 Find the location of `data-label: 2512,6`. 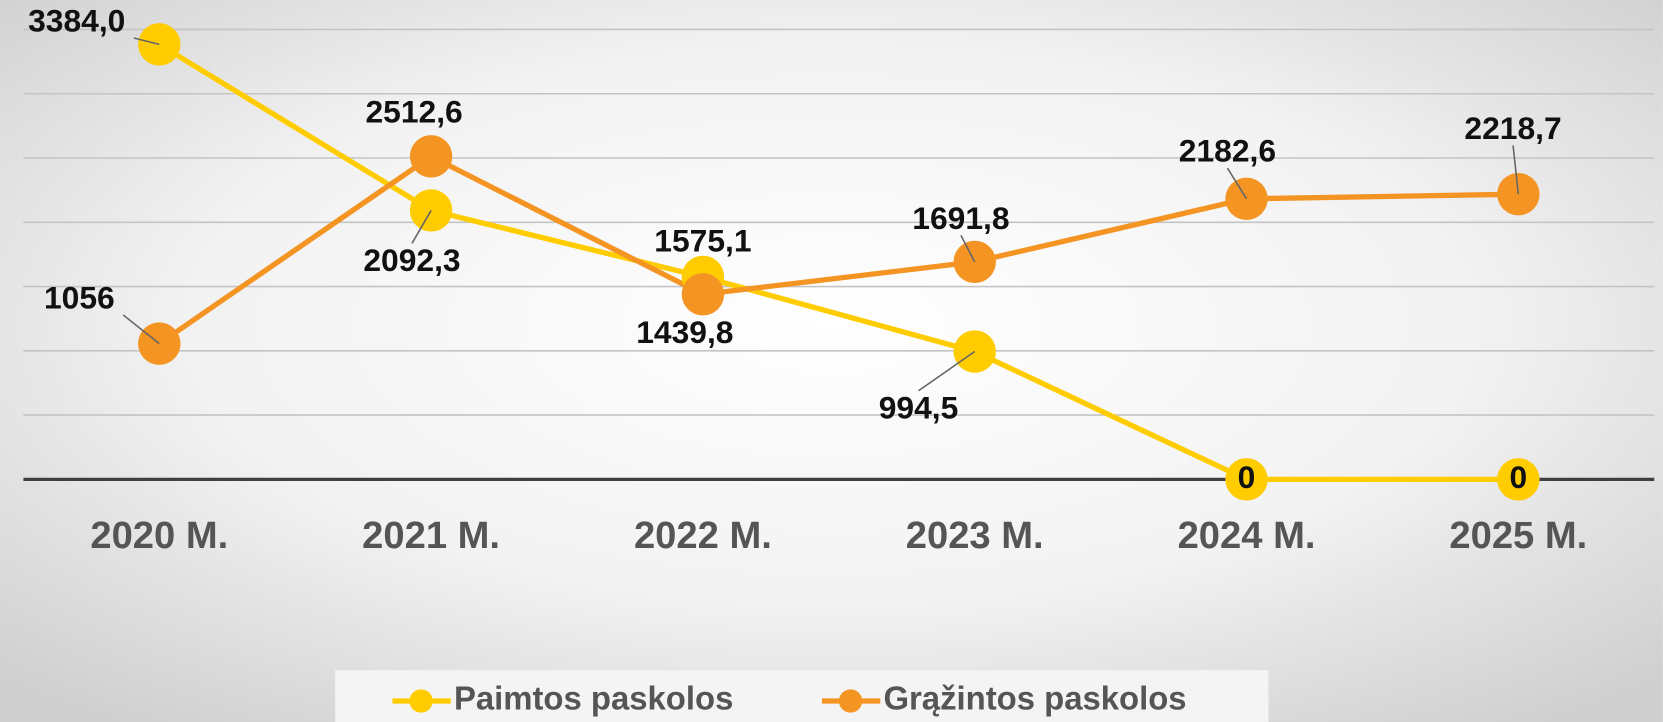

data-label: 2512,6 is located at coordinates (414, 111).